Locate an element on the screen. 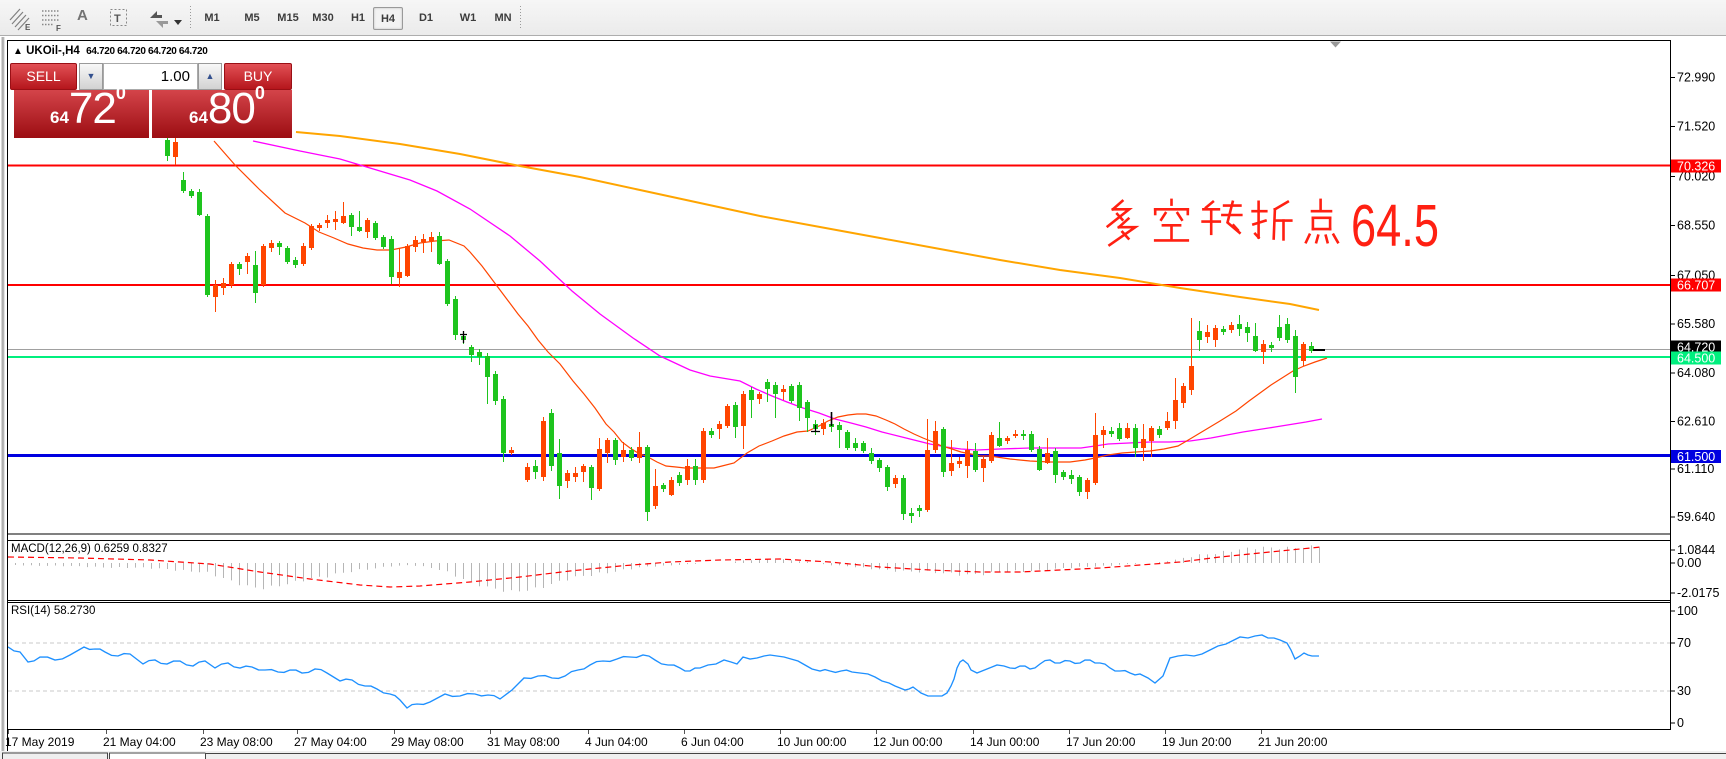  svg-text: 17 Jun 20:00 is located at coordinates (1101, 742).